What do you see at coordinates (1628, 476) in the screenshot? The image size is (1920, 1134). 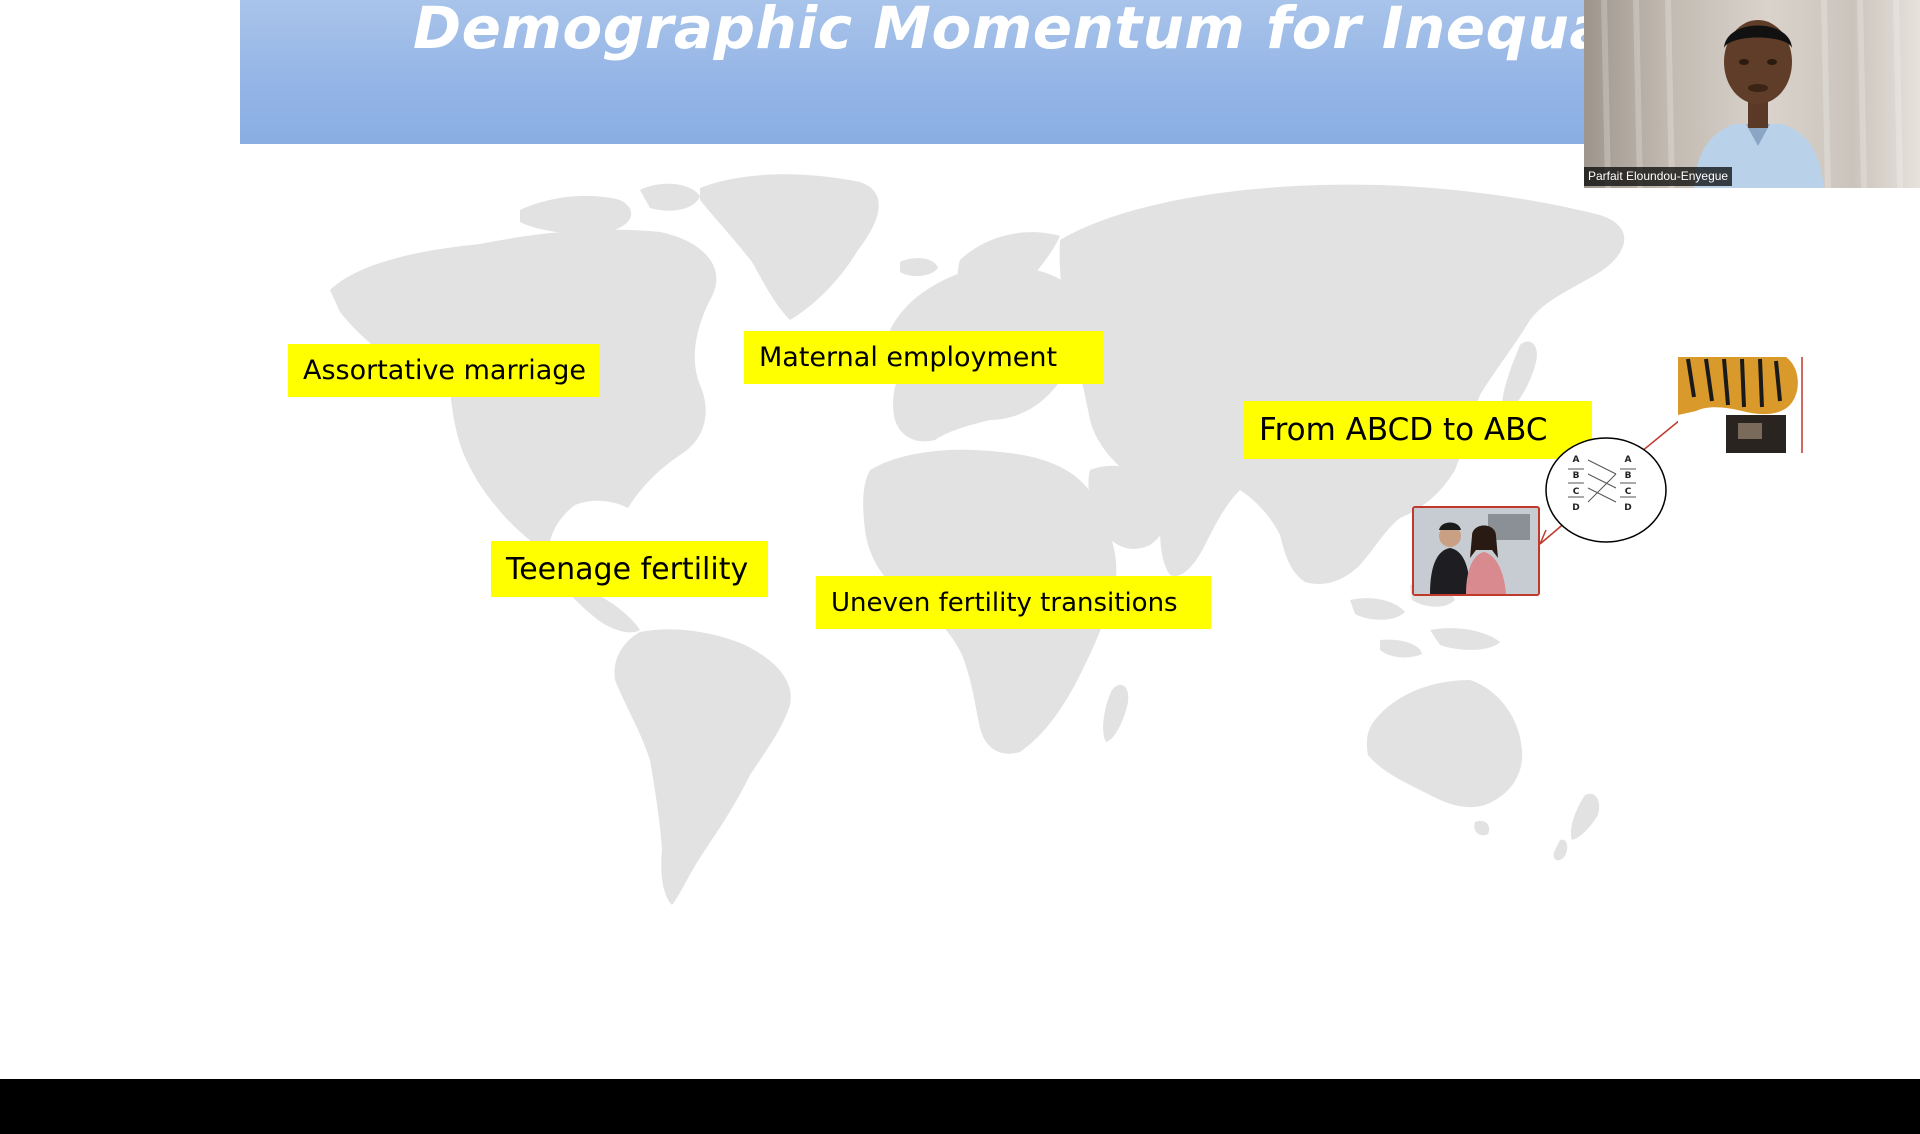 I see `diagram-letter-right-b: B` at bounding box center [1628, 476].